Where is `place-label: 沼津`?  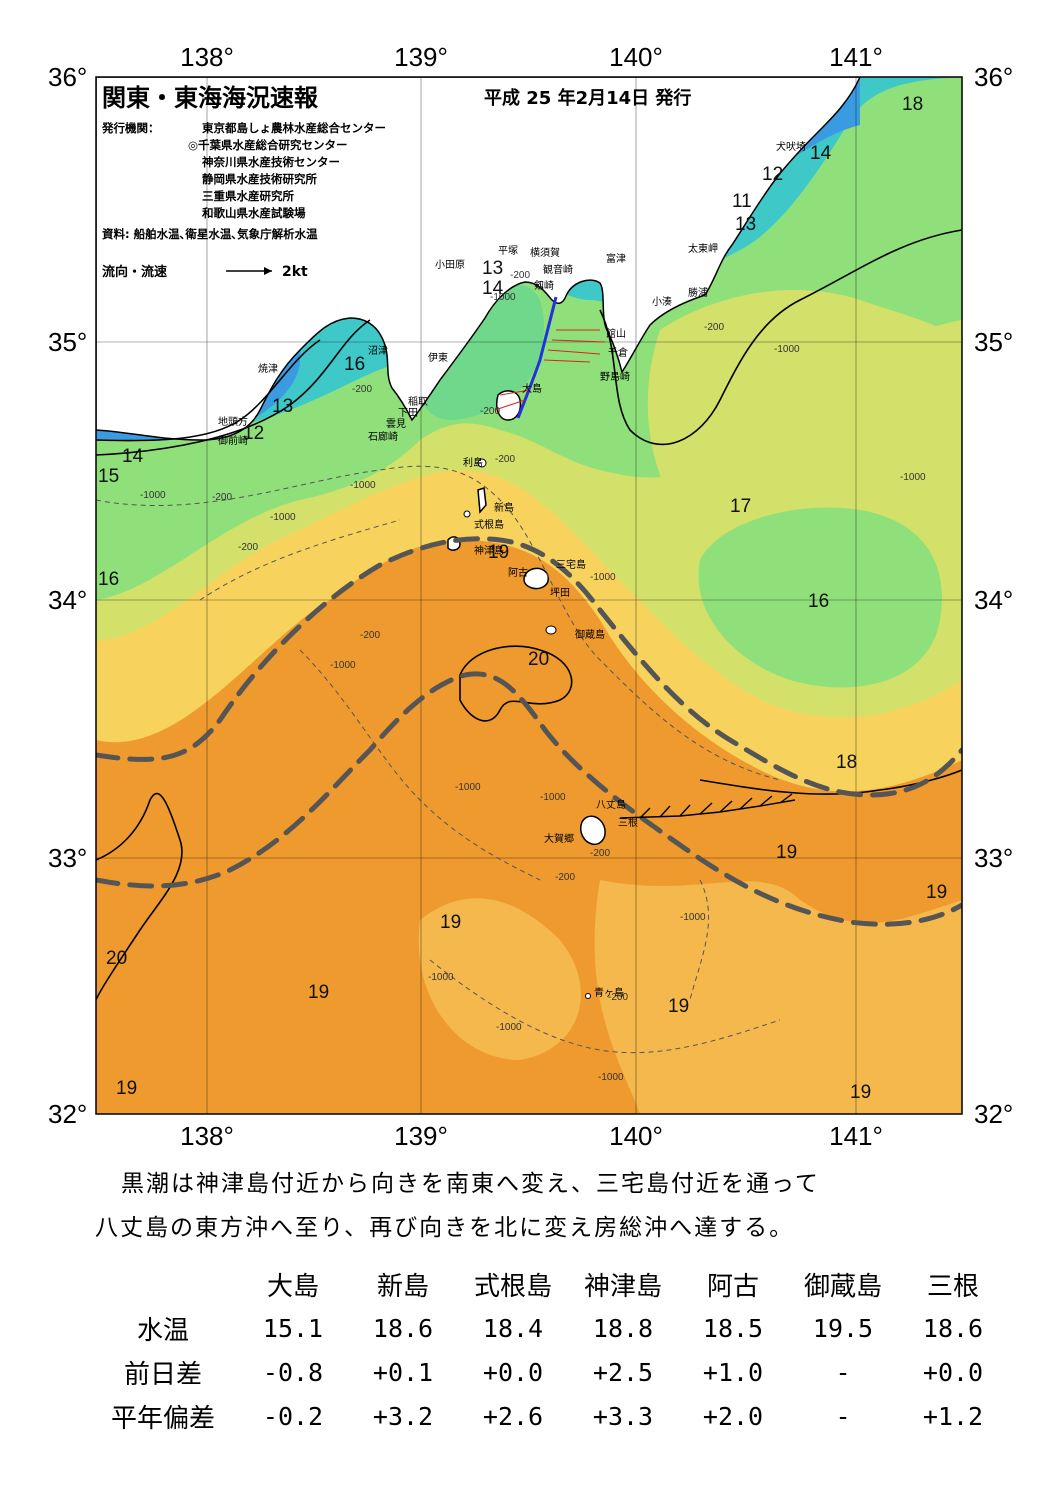 place-label: 沼津 is located at coordinates (378, 350).